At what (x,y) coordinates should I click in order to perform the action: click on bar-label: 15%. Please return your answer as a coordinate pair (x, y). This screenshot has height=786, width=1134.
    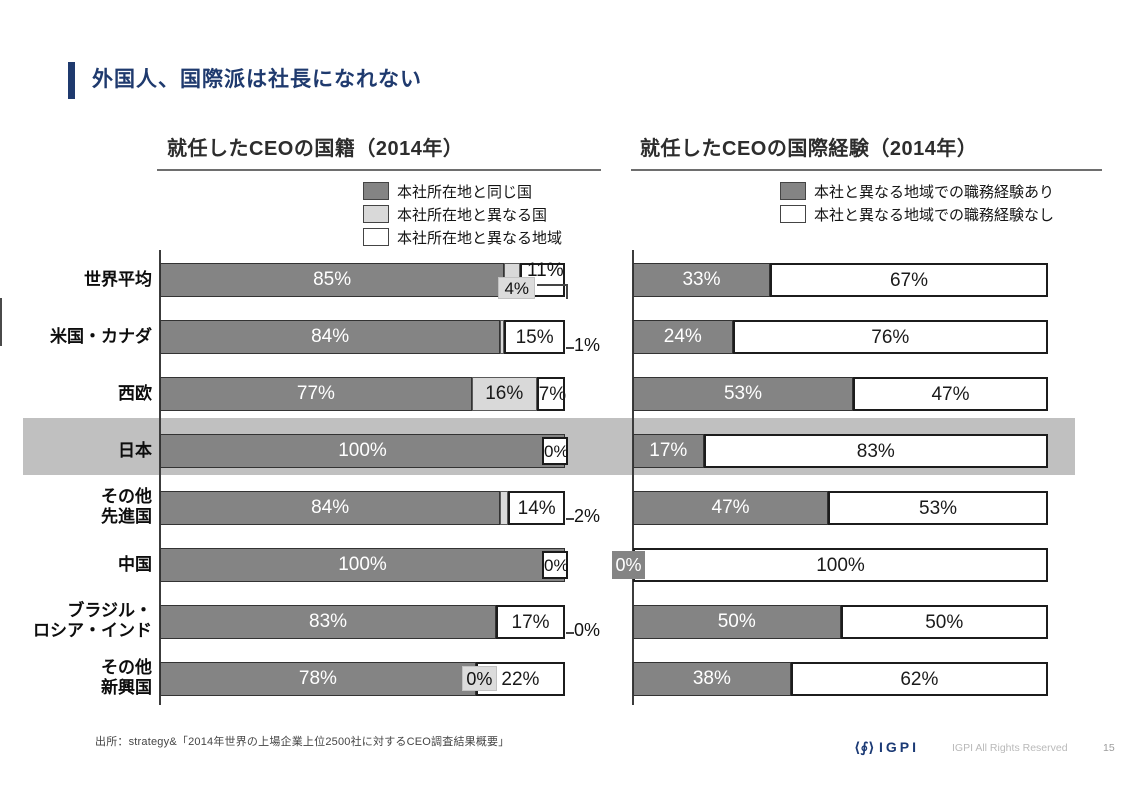
    Looking at the image, I should click on (534, 337).